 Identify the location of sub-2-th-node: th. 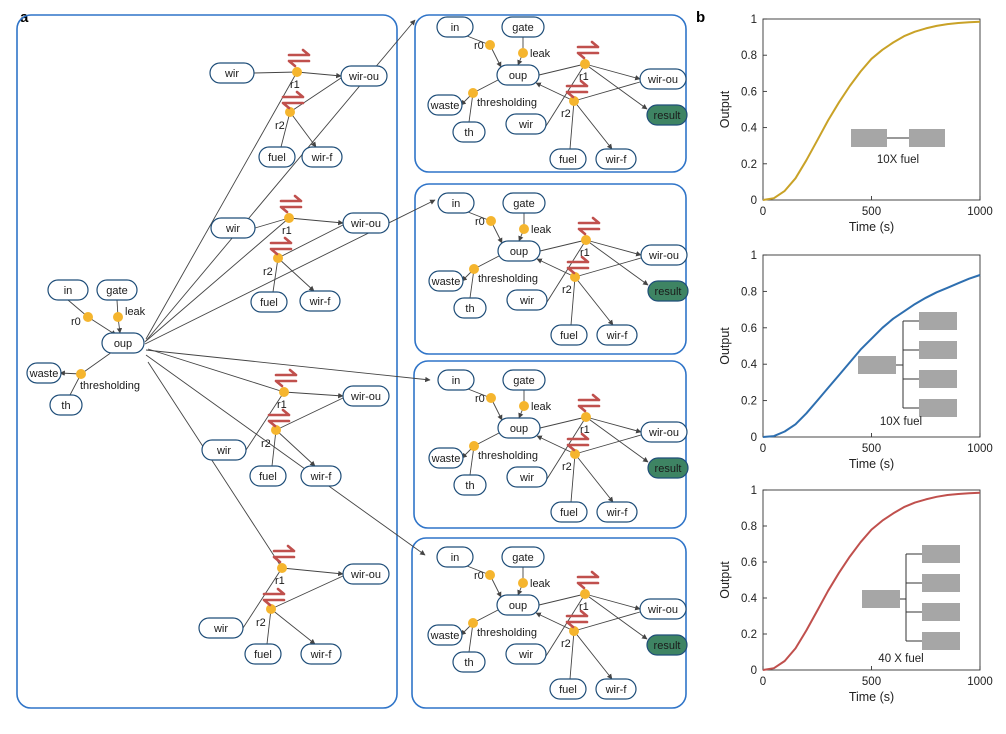
(470, 308).